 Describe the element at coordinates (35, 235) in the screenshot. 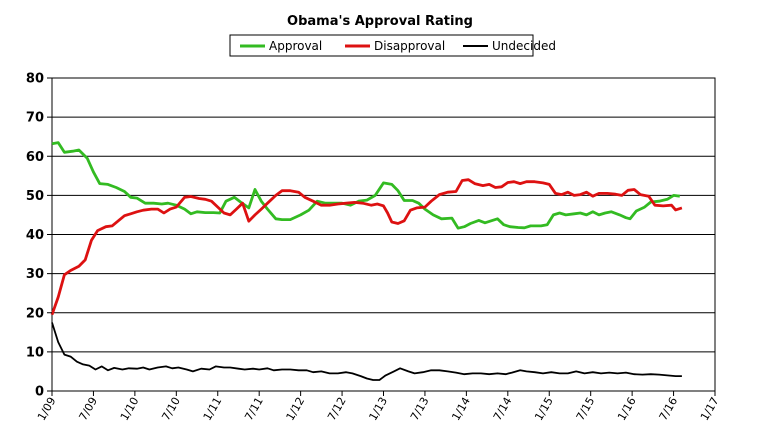

I see `y-tick-label: 40` at that location.